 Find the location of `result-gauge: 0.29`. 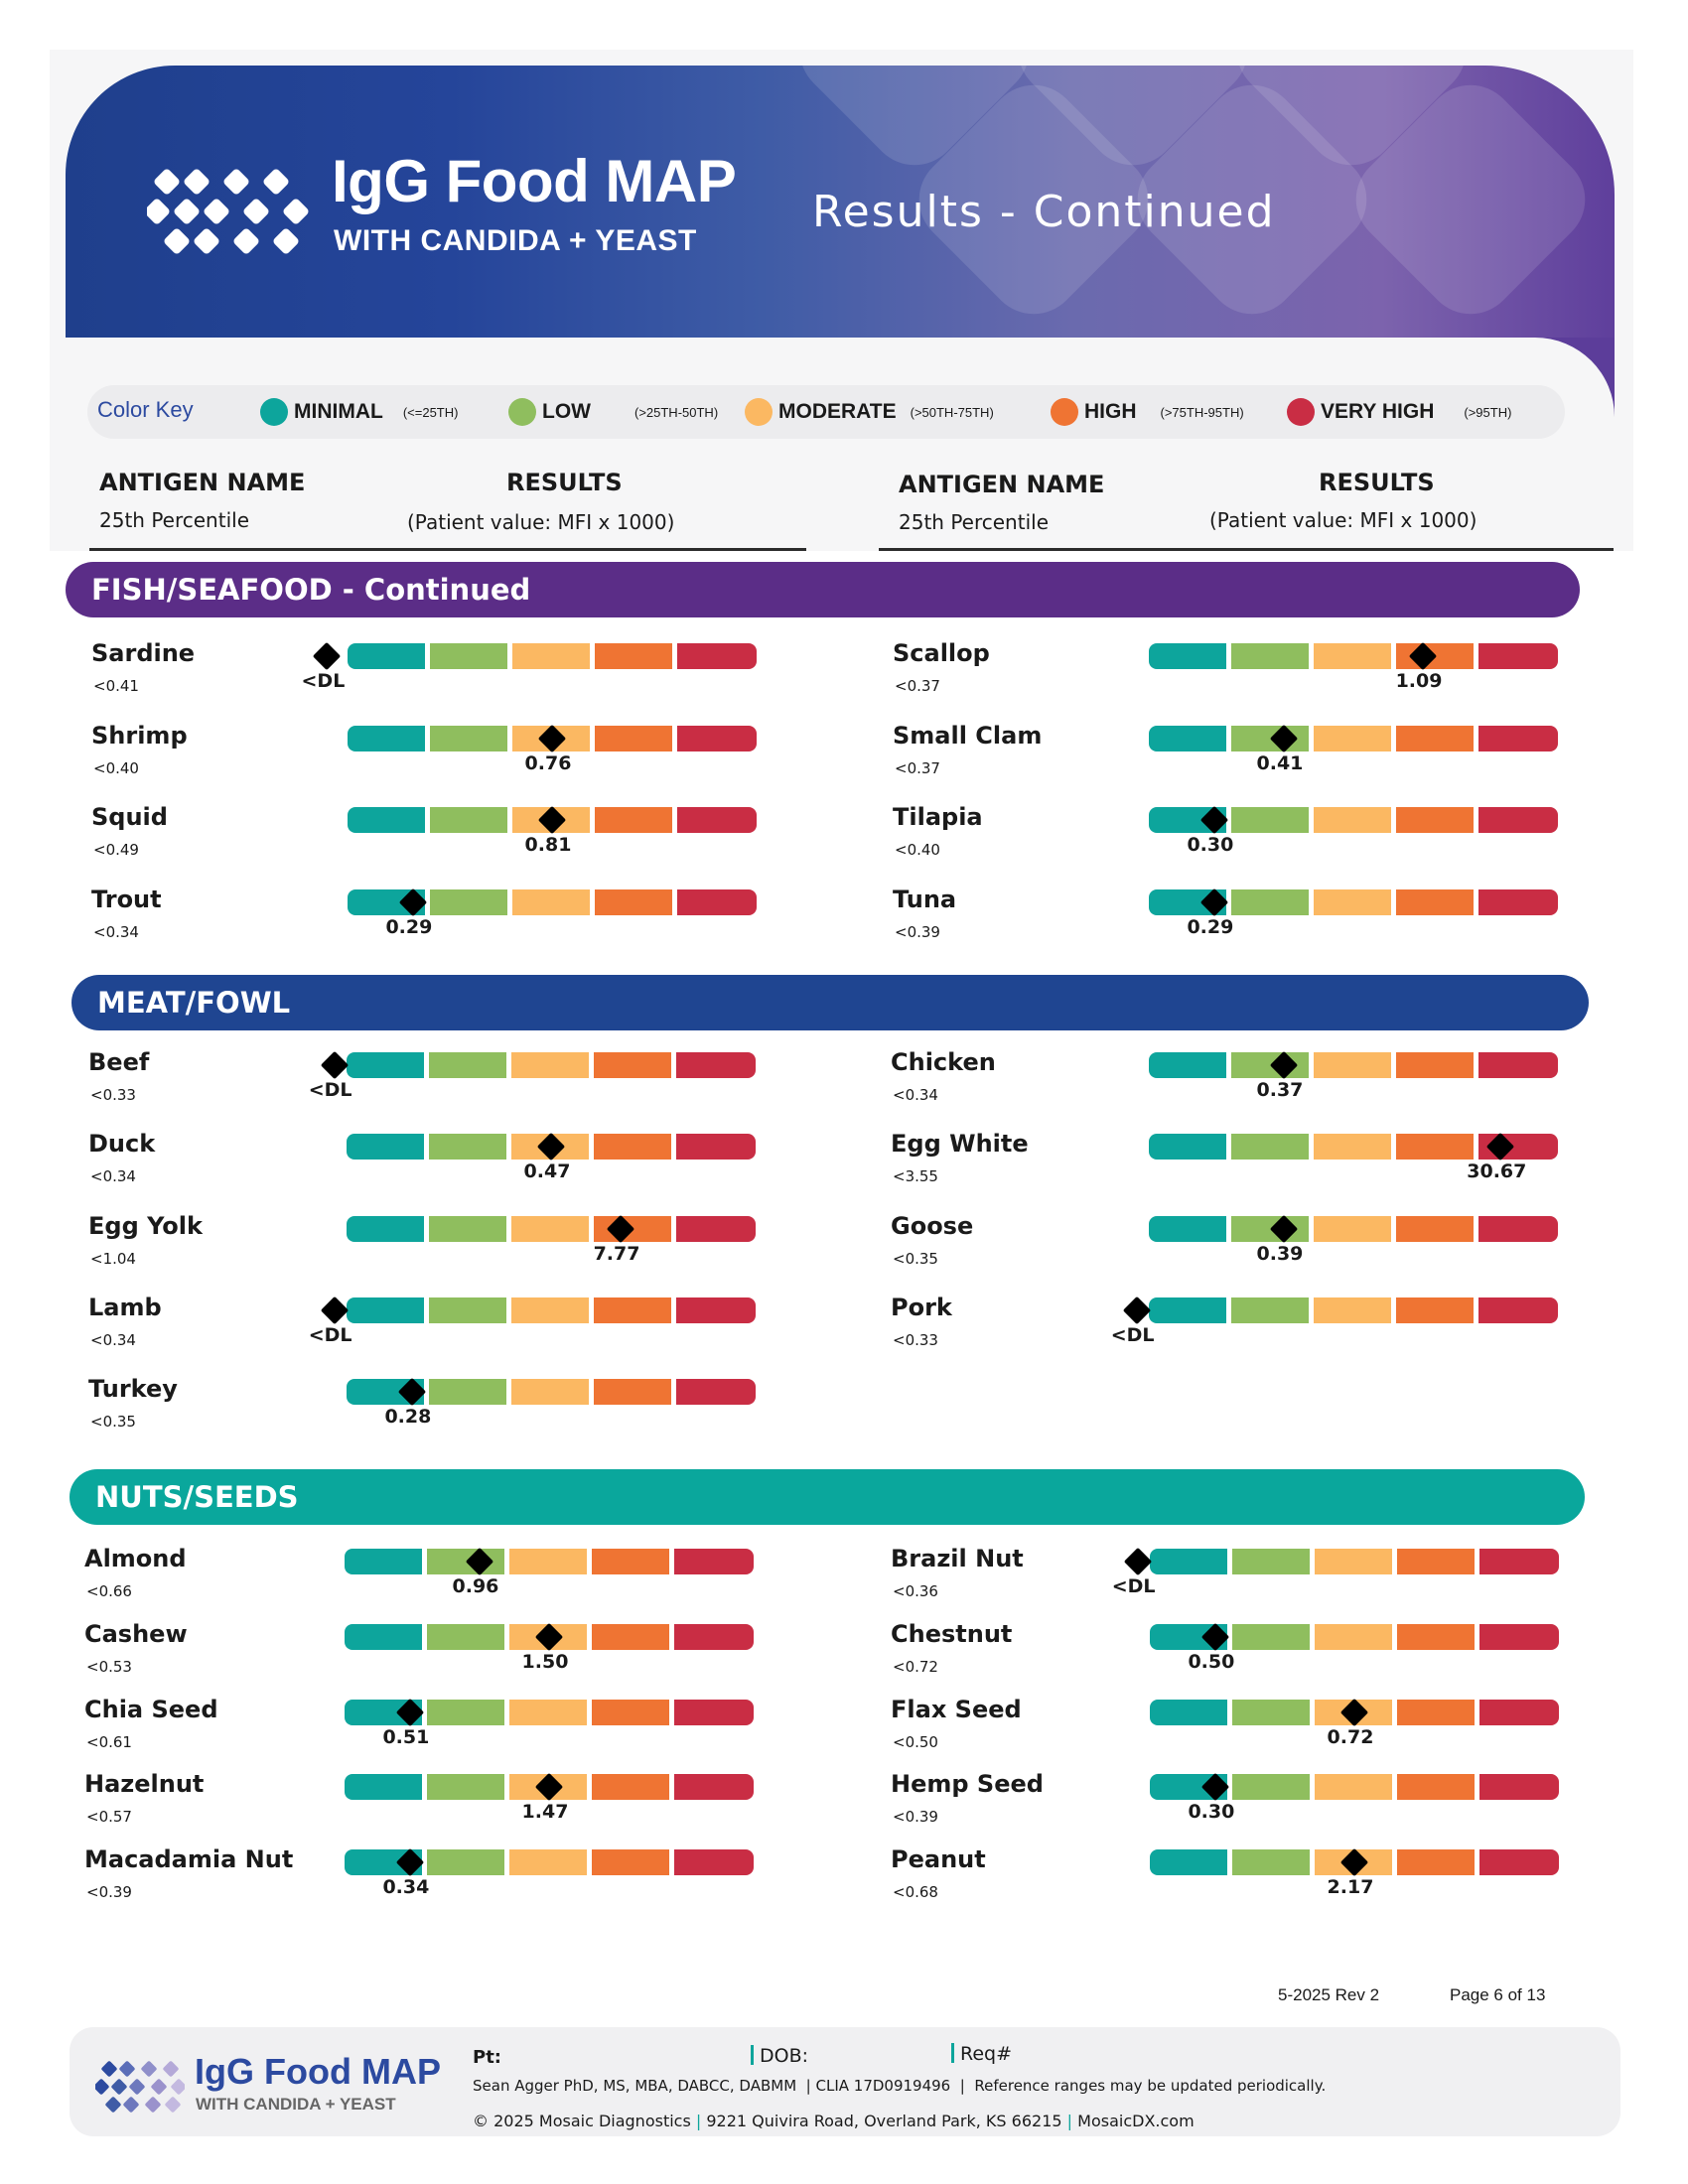

result-gauge: 0.29 is located at coordinates (1353, 912).